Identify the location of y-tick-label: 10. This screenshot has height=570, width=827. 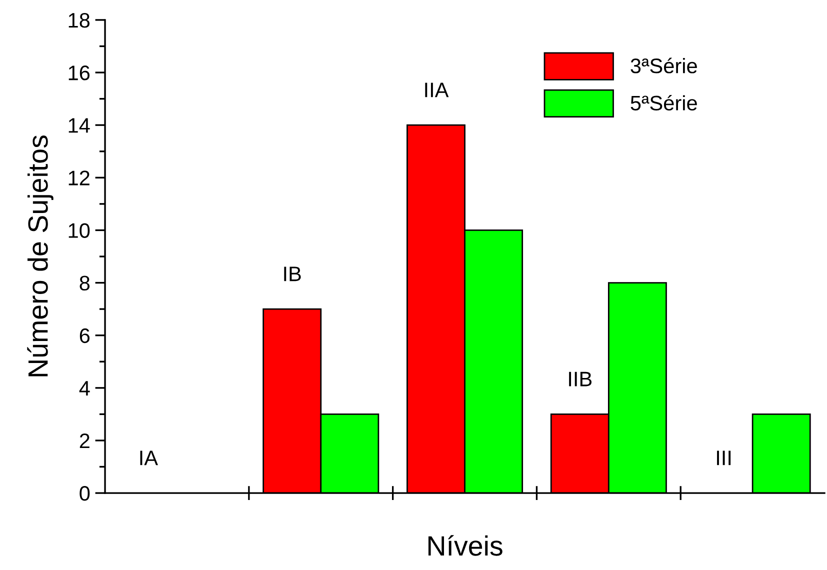
(79, 230).